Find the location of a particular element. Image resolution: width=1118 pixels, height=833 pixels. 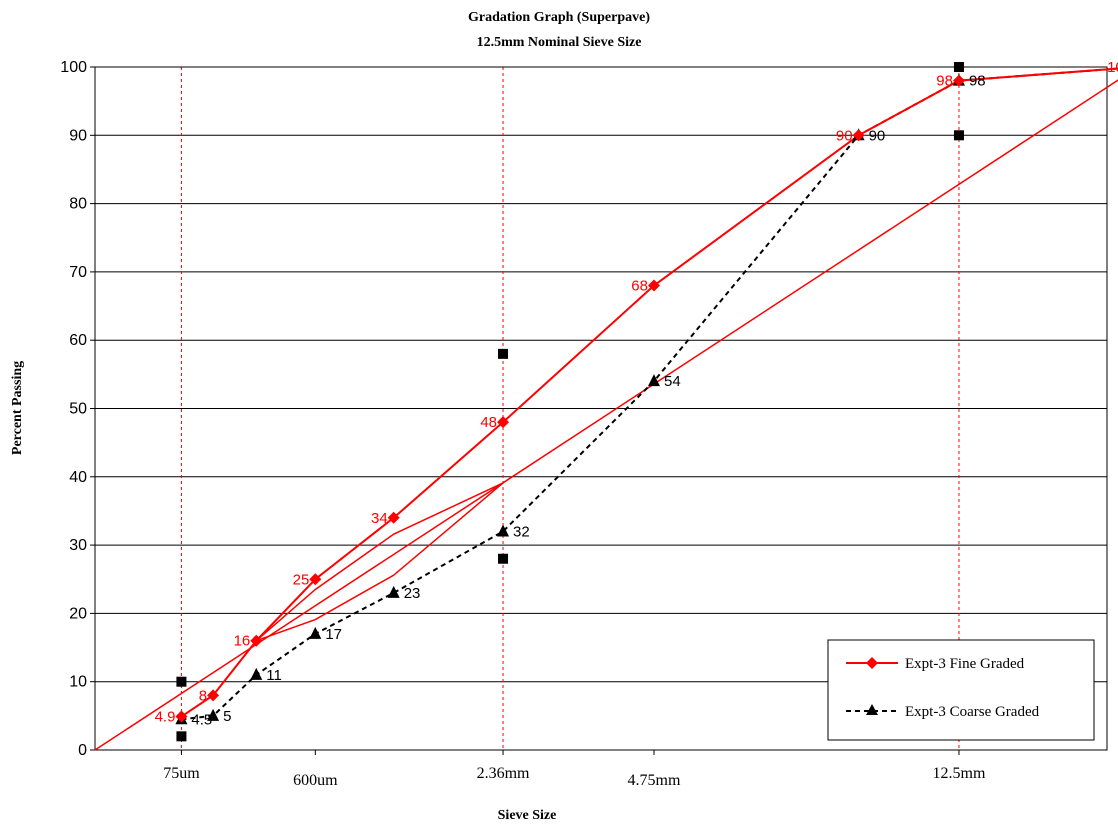

fine-data-label: 8 is located at coordinates (203, 695).